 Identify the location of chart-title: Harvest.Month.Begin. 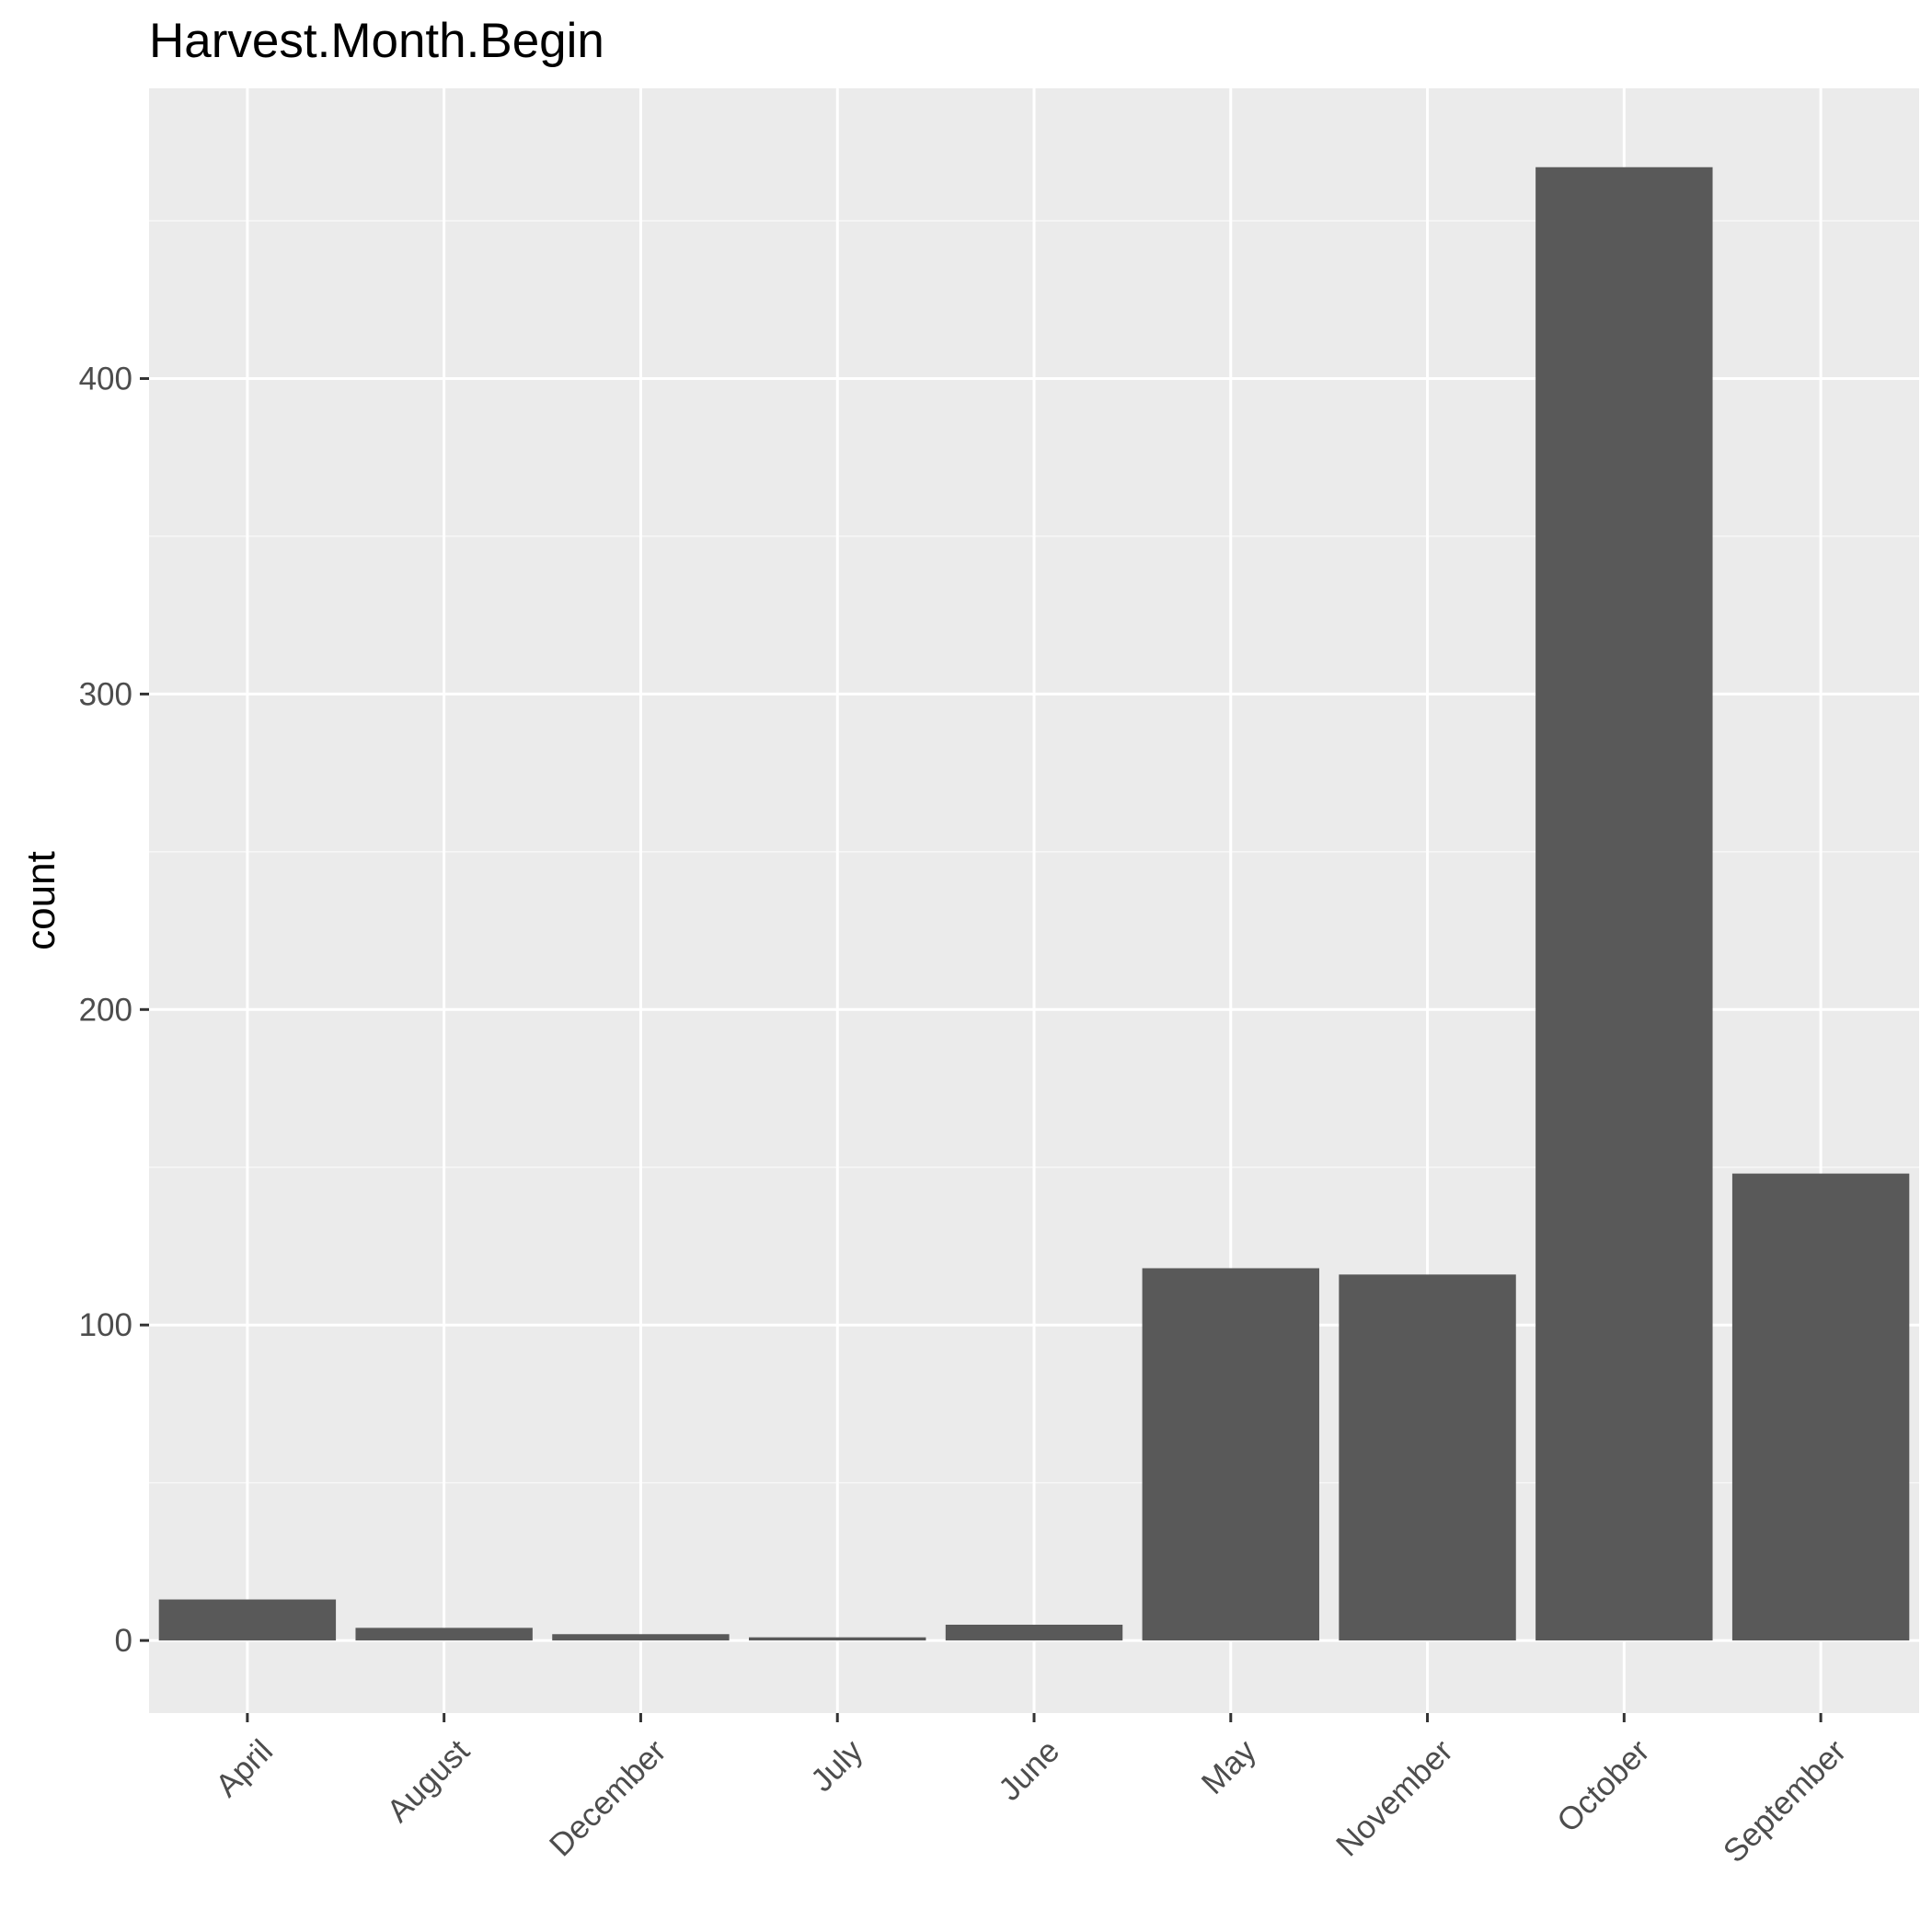
(376, 41).